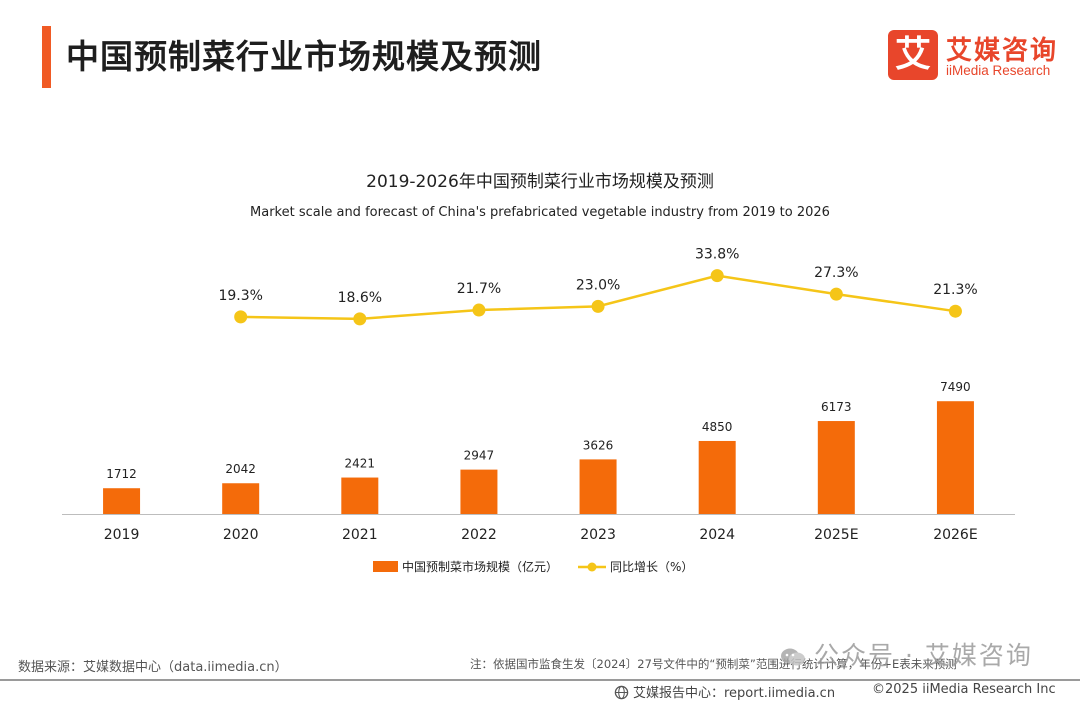 This screenshot has width=1080, height=702. I want to click on growth-label-2026E: 21.3%, so click(955, 290).